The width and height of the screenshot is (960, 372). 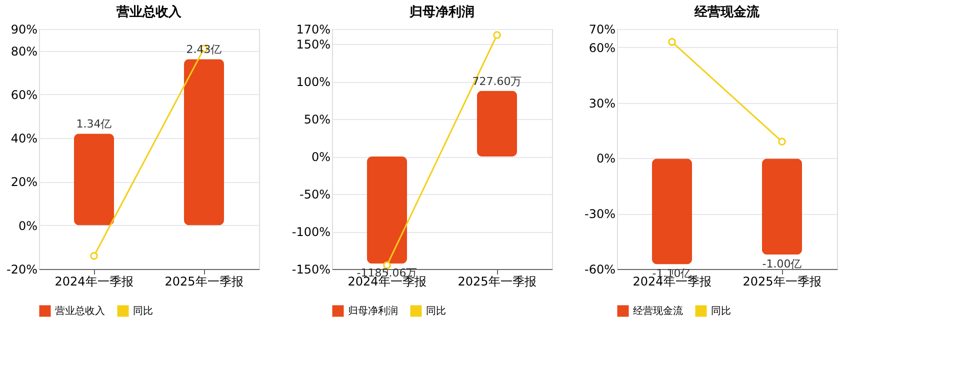 What do you see at coordinates (313, 82) in the screenshot?
I see `y-tick-label: 100%` at bounding box center [313, 82].